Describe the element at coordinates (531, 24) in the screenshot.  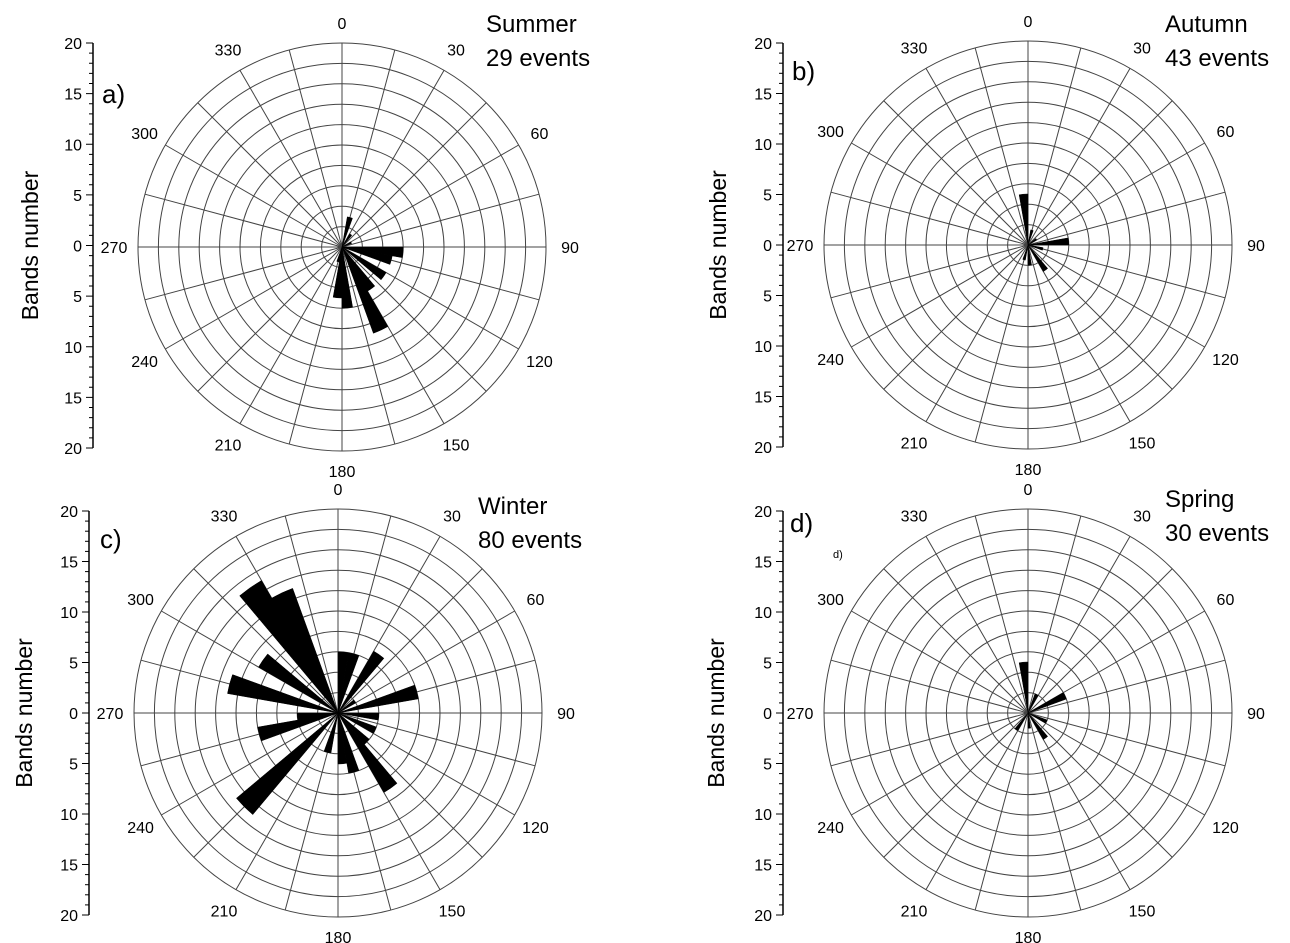
I see `chart-title: Summer` at that location.